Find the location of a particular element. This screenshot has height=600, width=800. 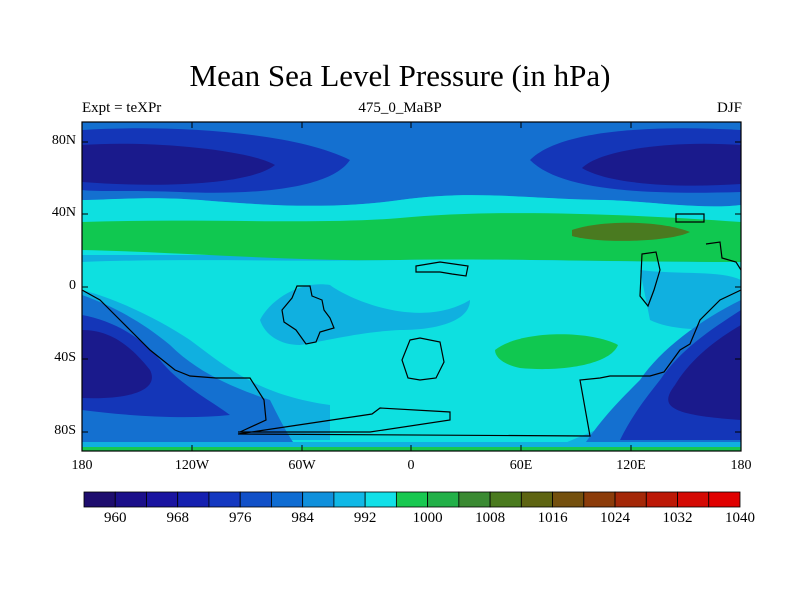

coast-na-west is located at coordinates (174, 361).